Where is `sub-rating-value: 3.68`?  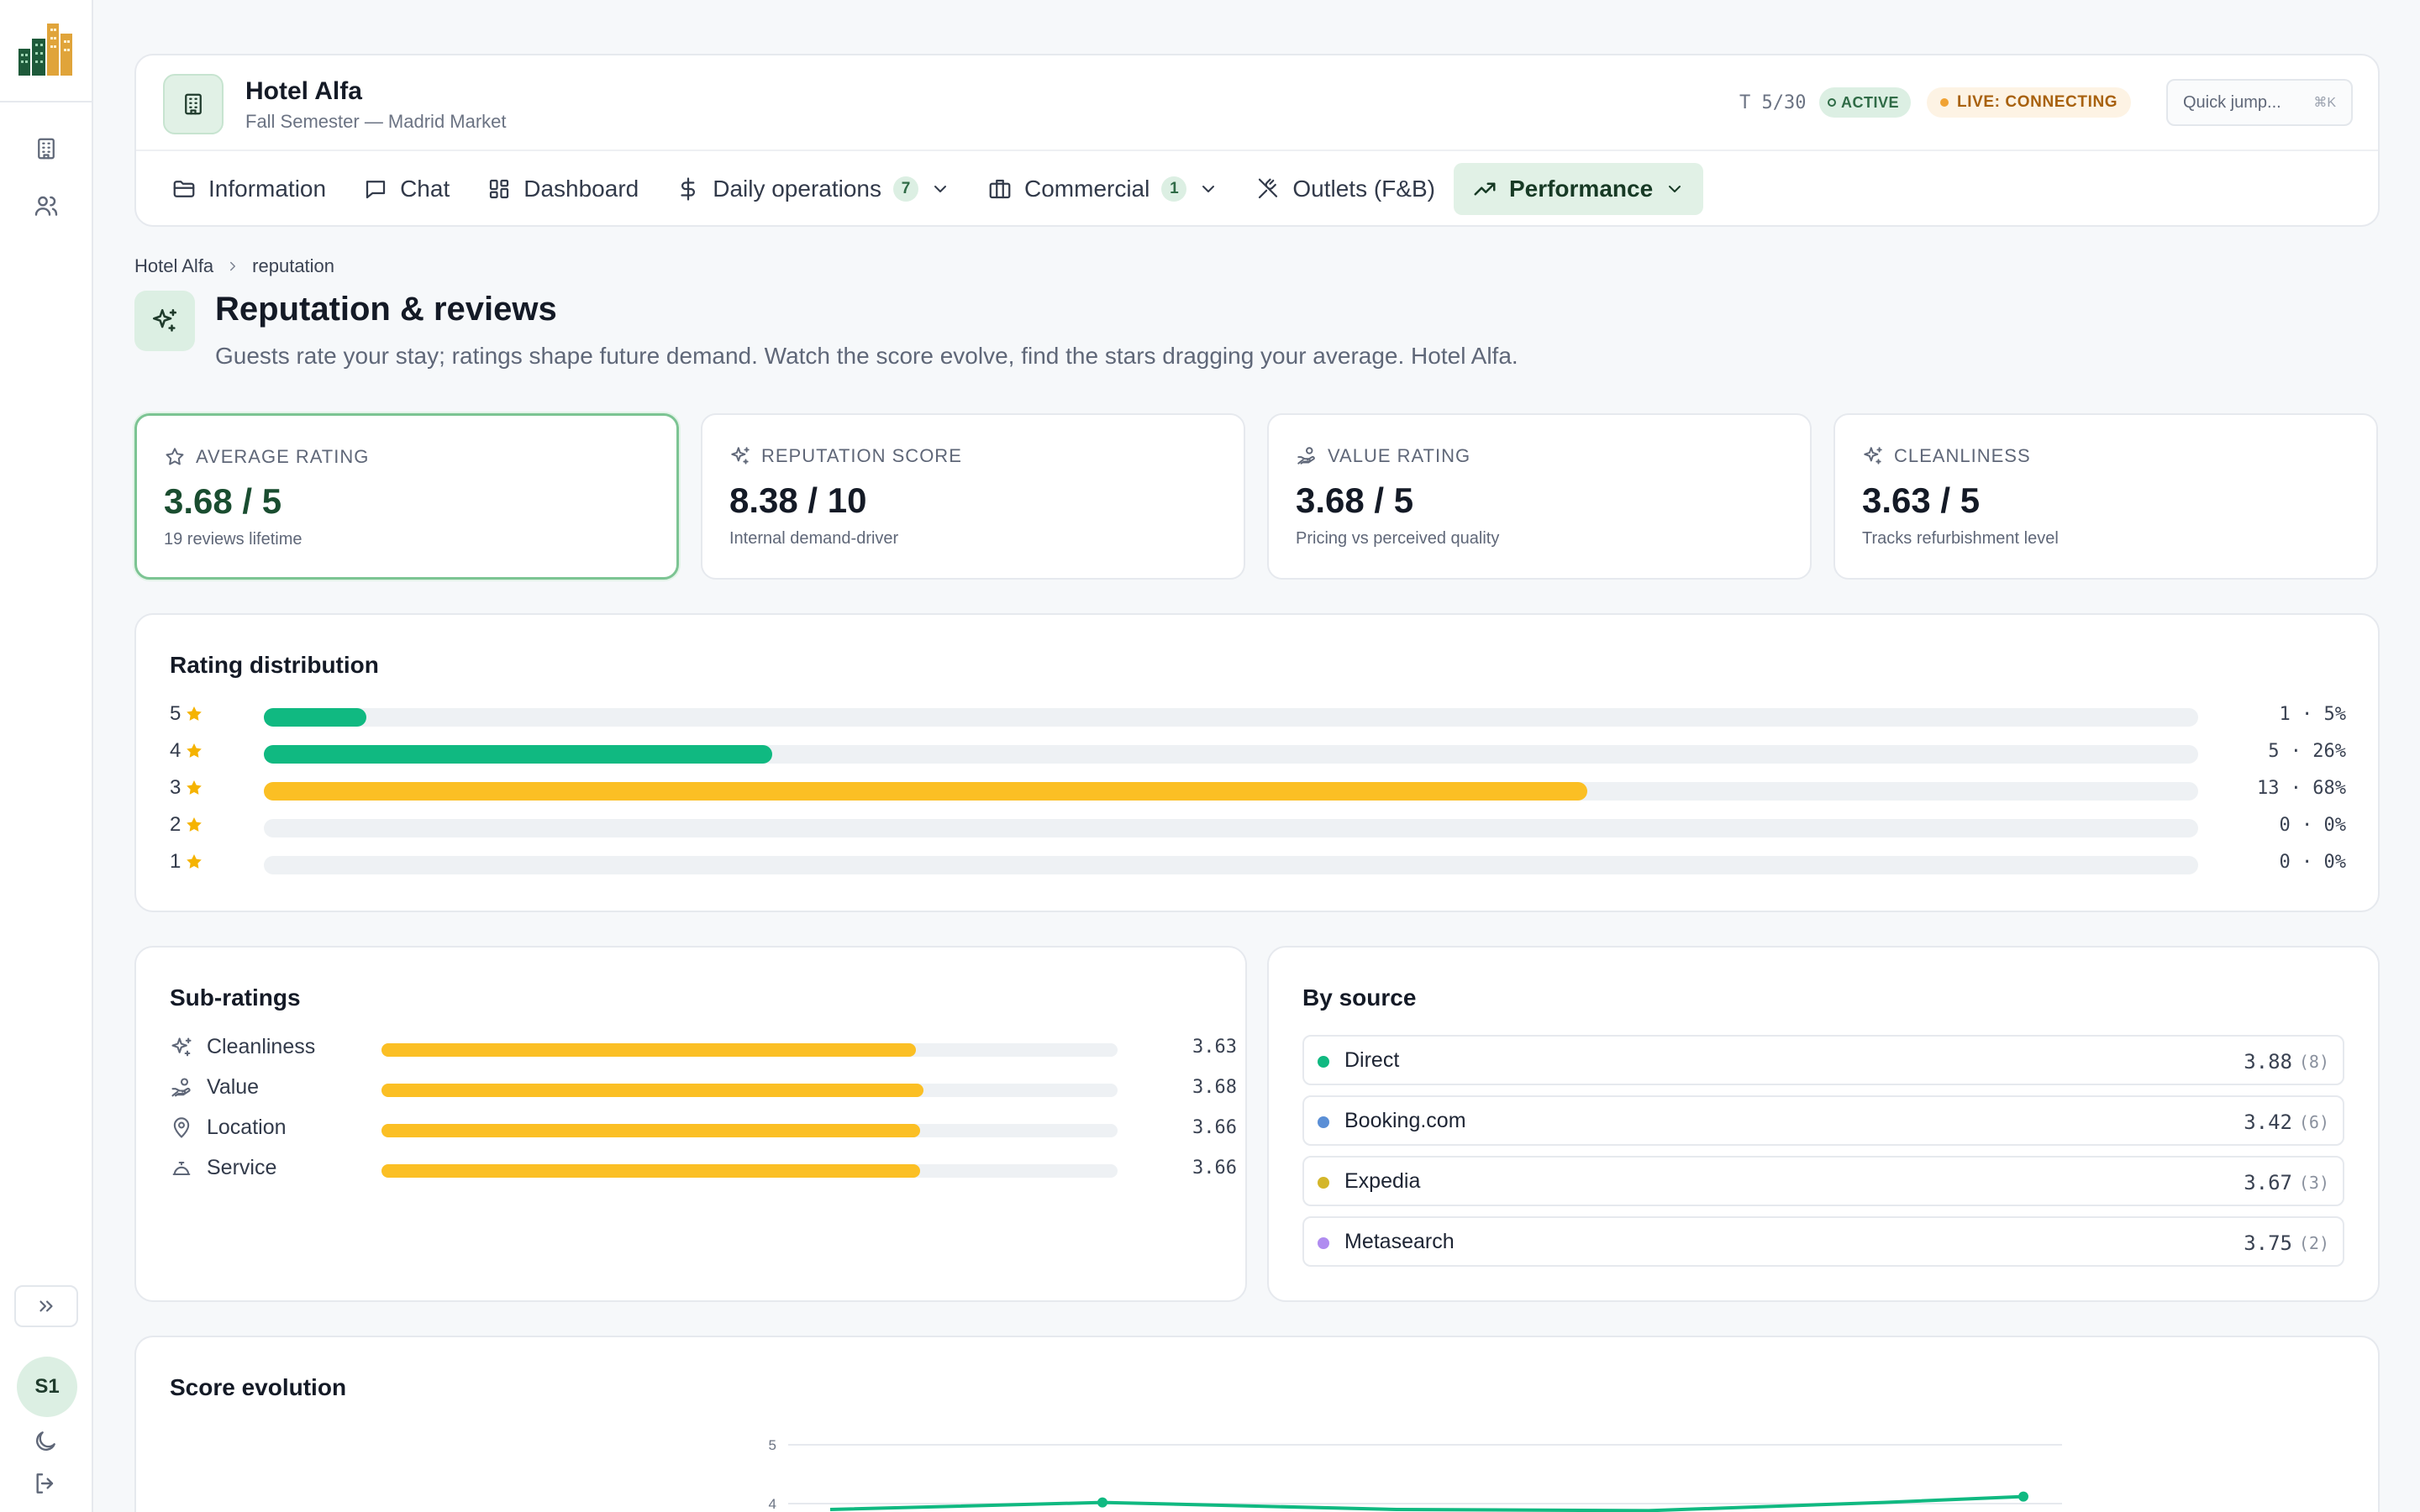
sub-rating-value: 3.68 is located at coordinates (1214, 1087).